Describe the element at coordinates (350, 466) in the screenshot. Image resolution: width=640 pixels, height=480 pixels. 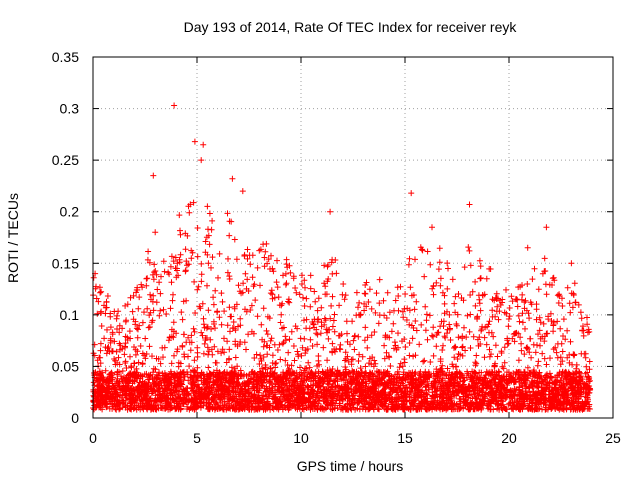
I see `x-axis-label: GPS time / hours` at that location.